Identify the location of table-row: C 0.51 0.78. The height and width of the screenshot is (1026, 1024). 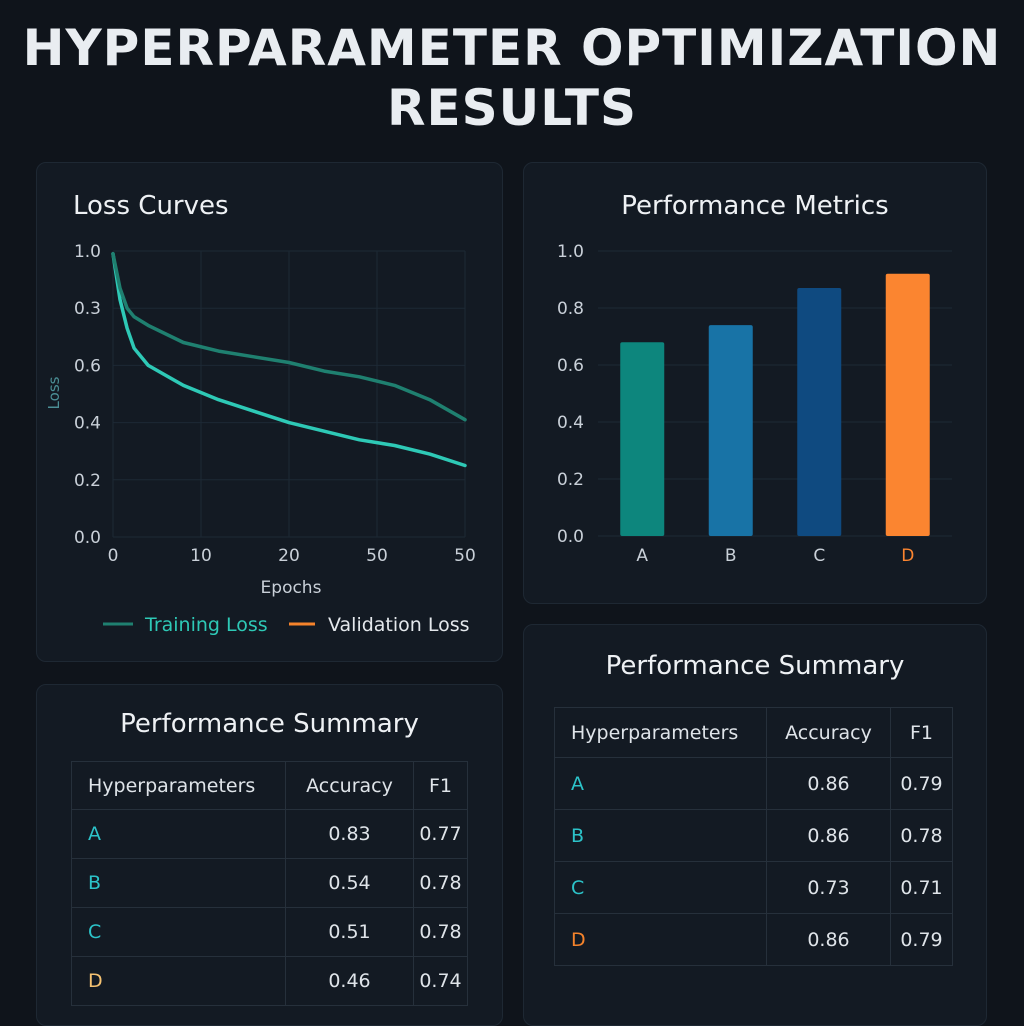
(269, 932).